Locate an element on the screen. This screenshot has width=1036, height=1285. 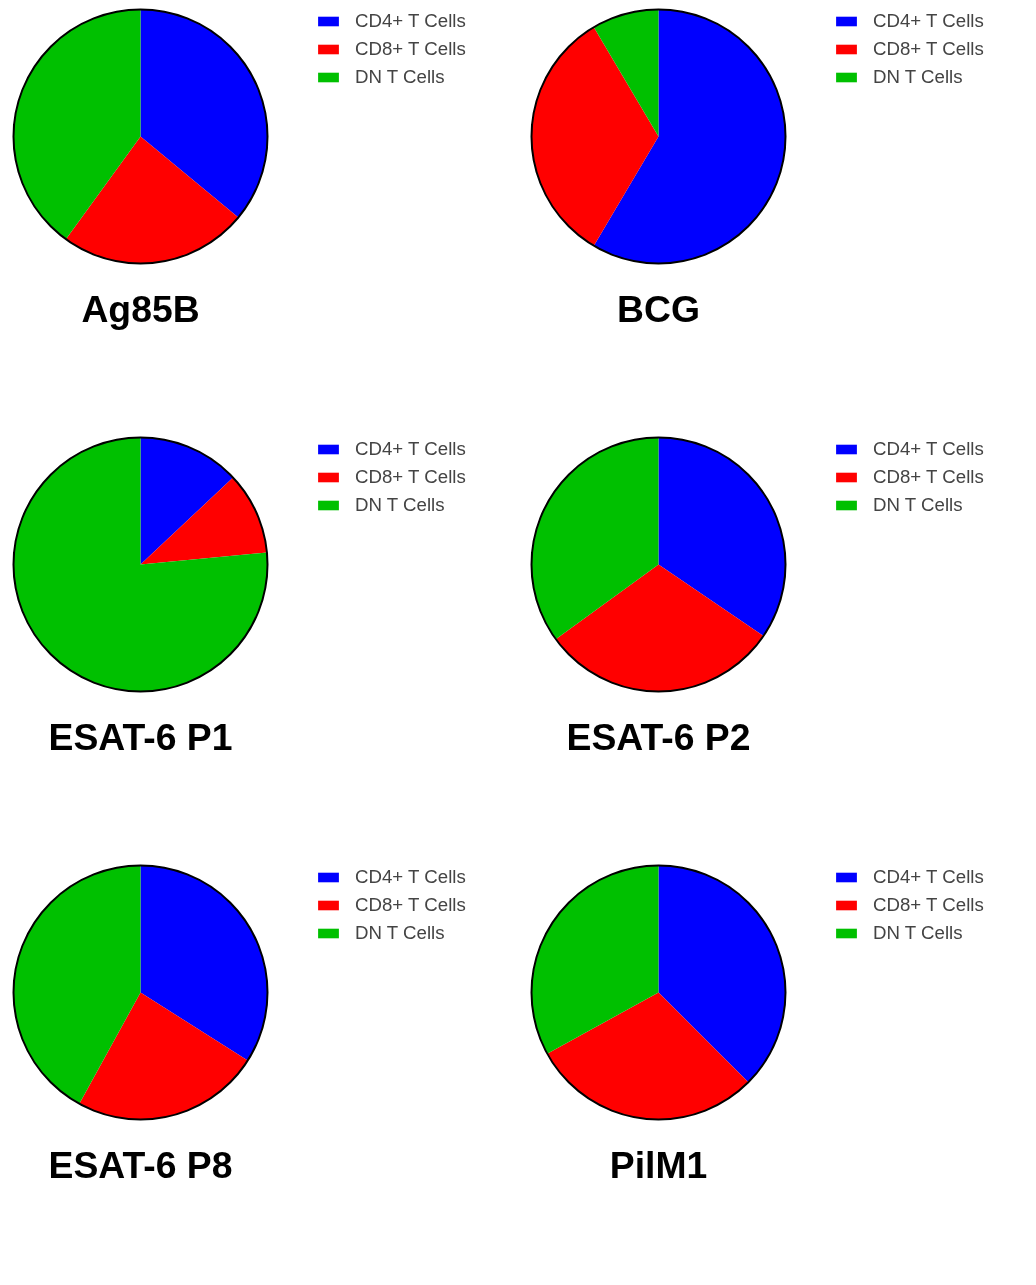
text: ESAT-6 P1 is located at coordinates (140, 736).